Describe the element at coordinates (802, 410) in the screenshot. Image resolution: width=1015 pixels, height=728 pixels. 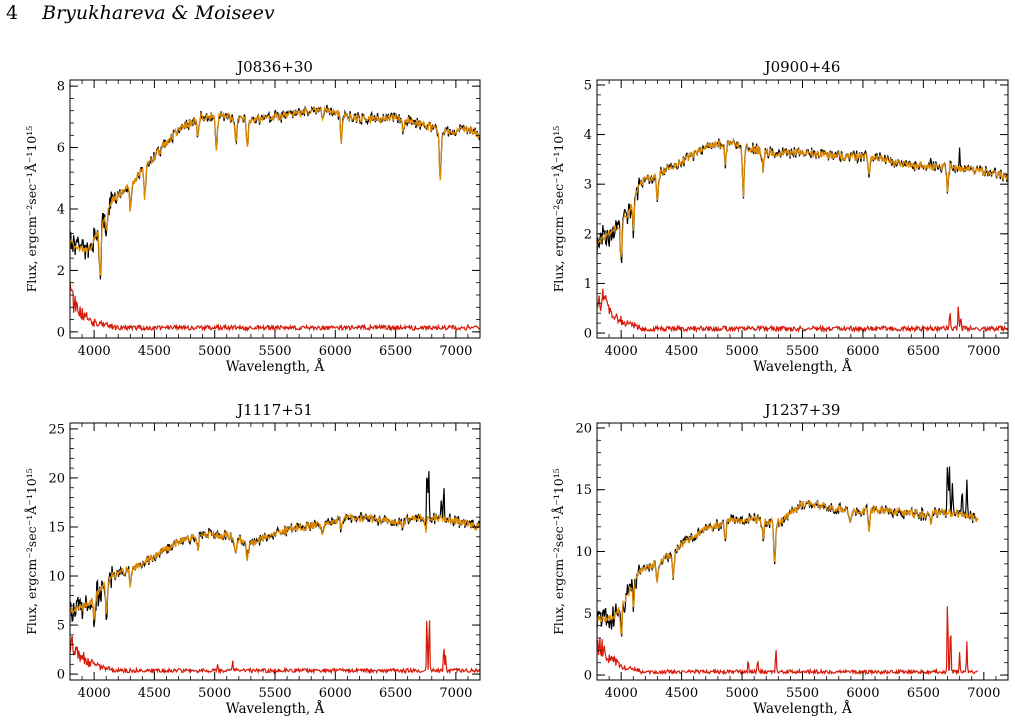
I see `panel-title: J1237+39` at that location.